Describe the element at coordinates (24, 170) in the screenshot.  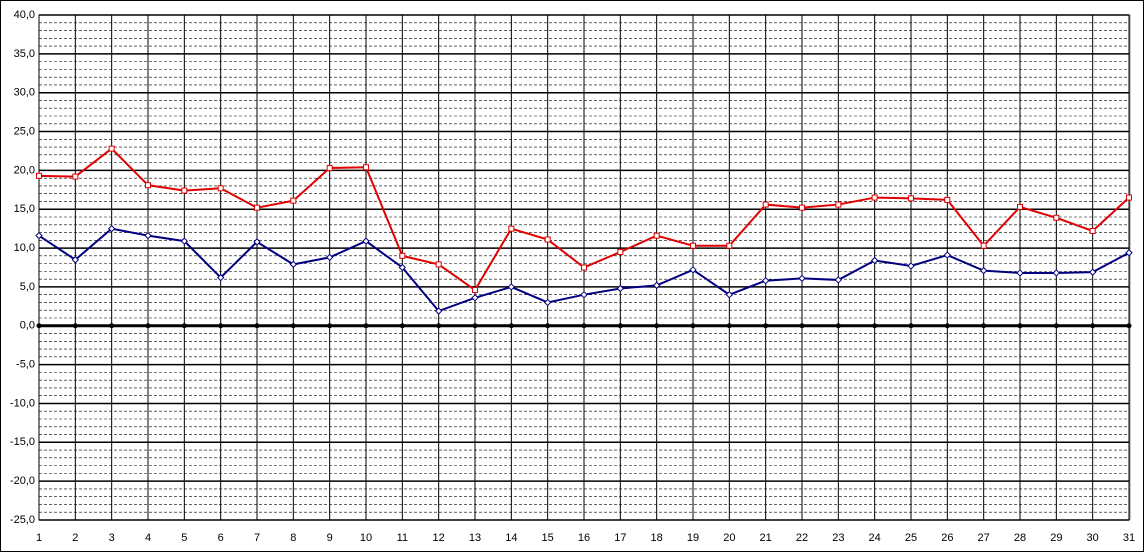
I see `y-tick-label: 20,0` at that location.